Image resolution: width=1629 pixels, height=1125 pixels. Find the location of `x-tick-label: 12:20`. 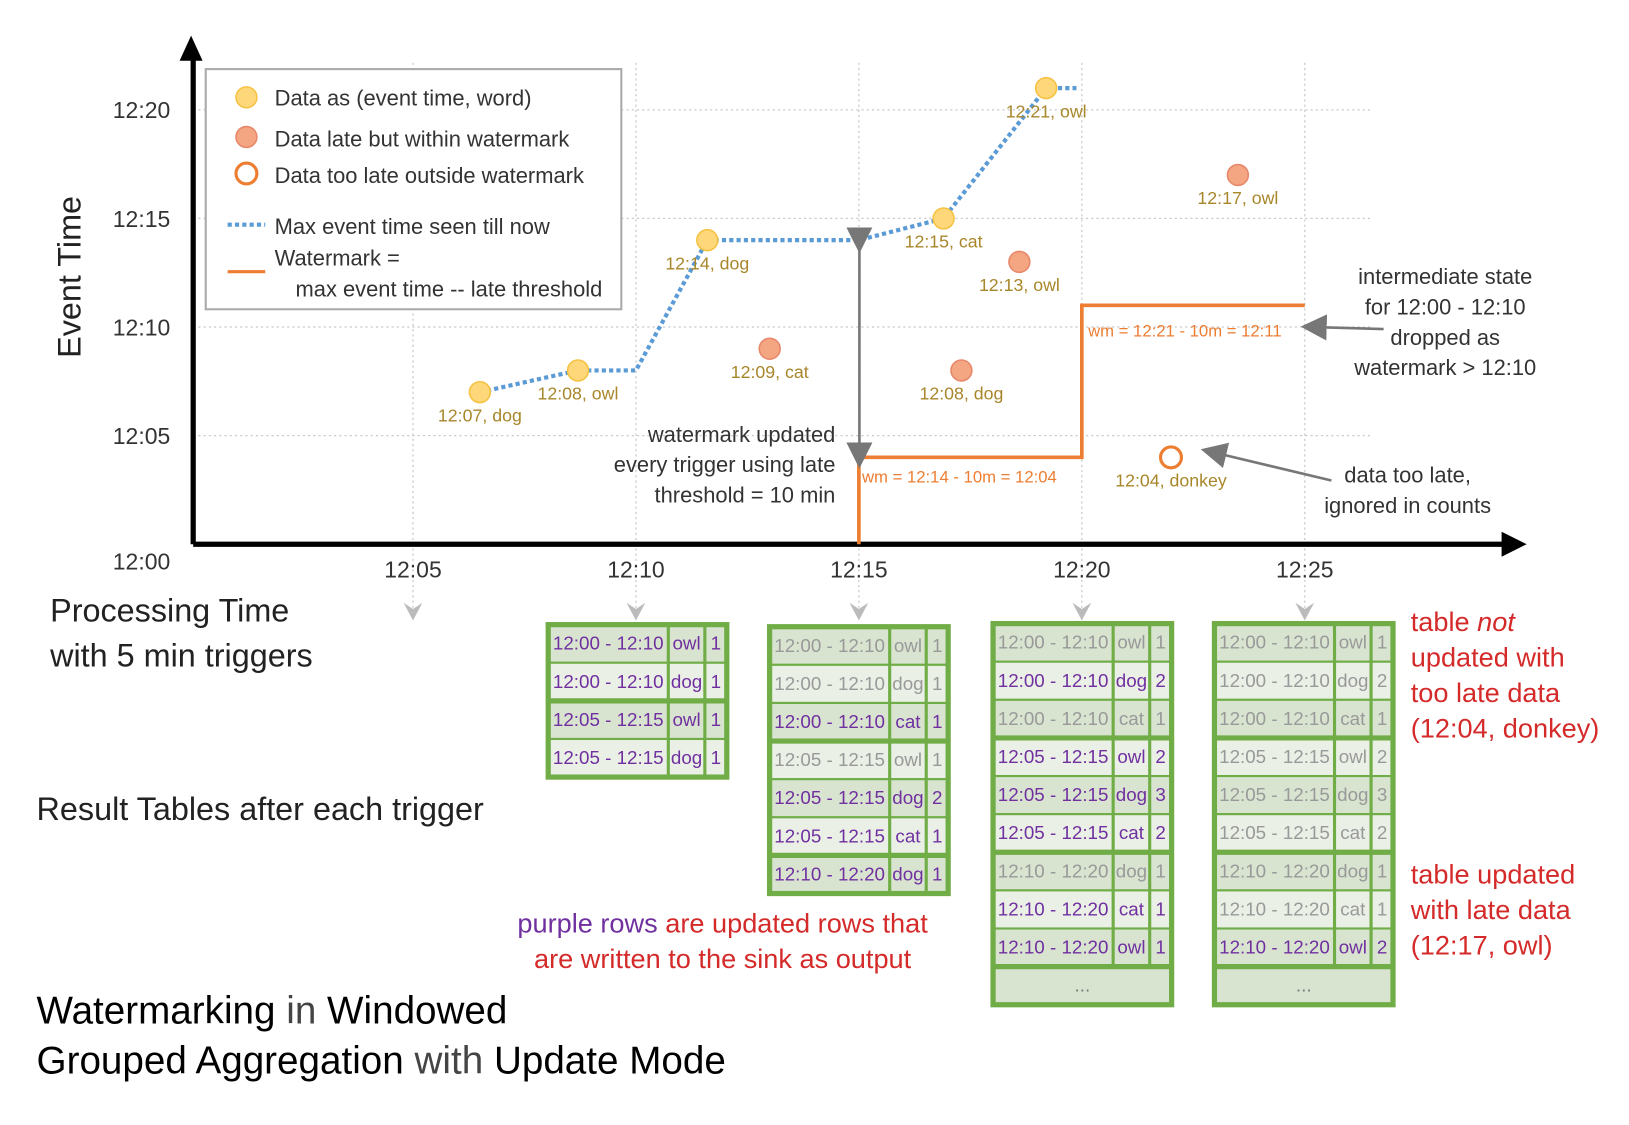

x-tick-label: 12:20 is located at coordinates (1081, 570).